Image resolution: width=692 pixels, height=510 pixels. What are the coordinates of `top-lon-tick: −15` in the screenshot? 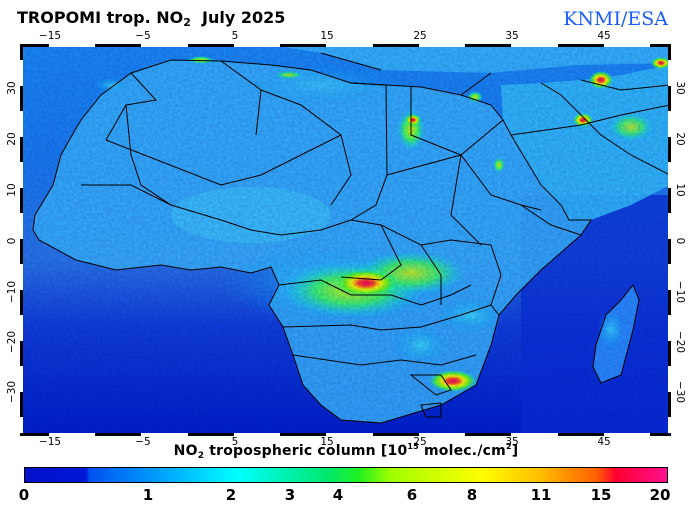 It's located at (50, 36).